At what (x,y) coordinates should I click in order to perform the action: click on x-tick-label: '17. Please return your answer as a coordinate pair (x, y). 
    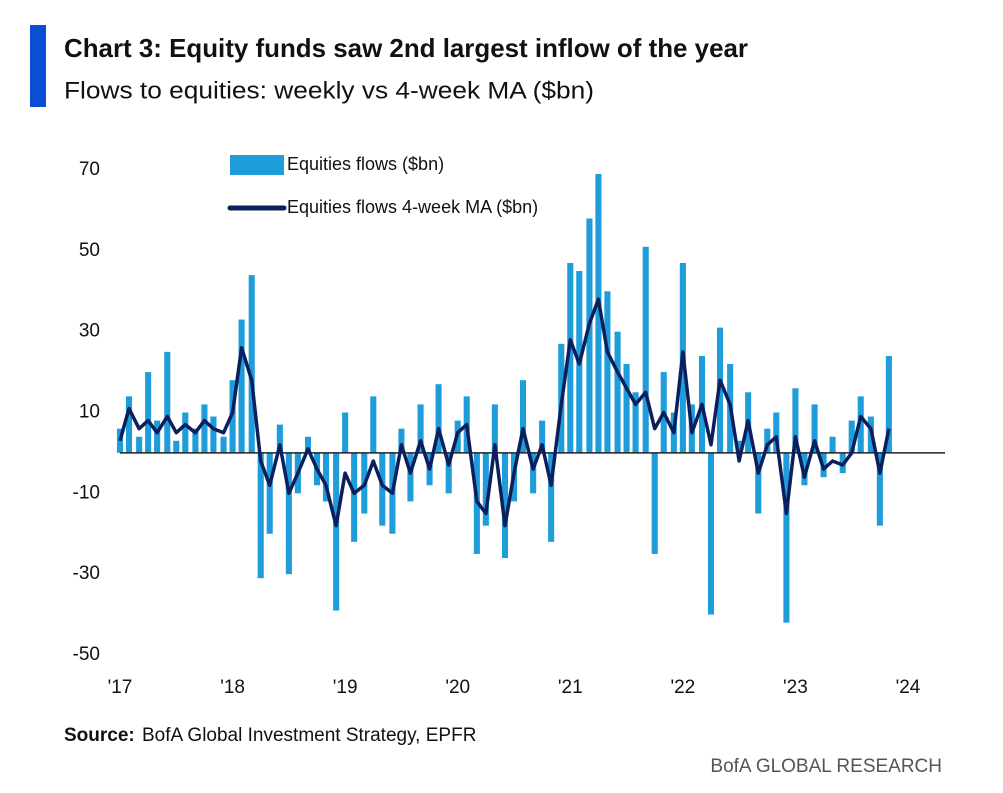
    Looking at the image, I should click on (120, 687).